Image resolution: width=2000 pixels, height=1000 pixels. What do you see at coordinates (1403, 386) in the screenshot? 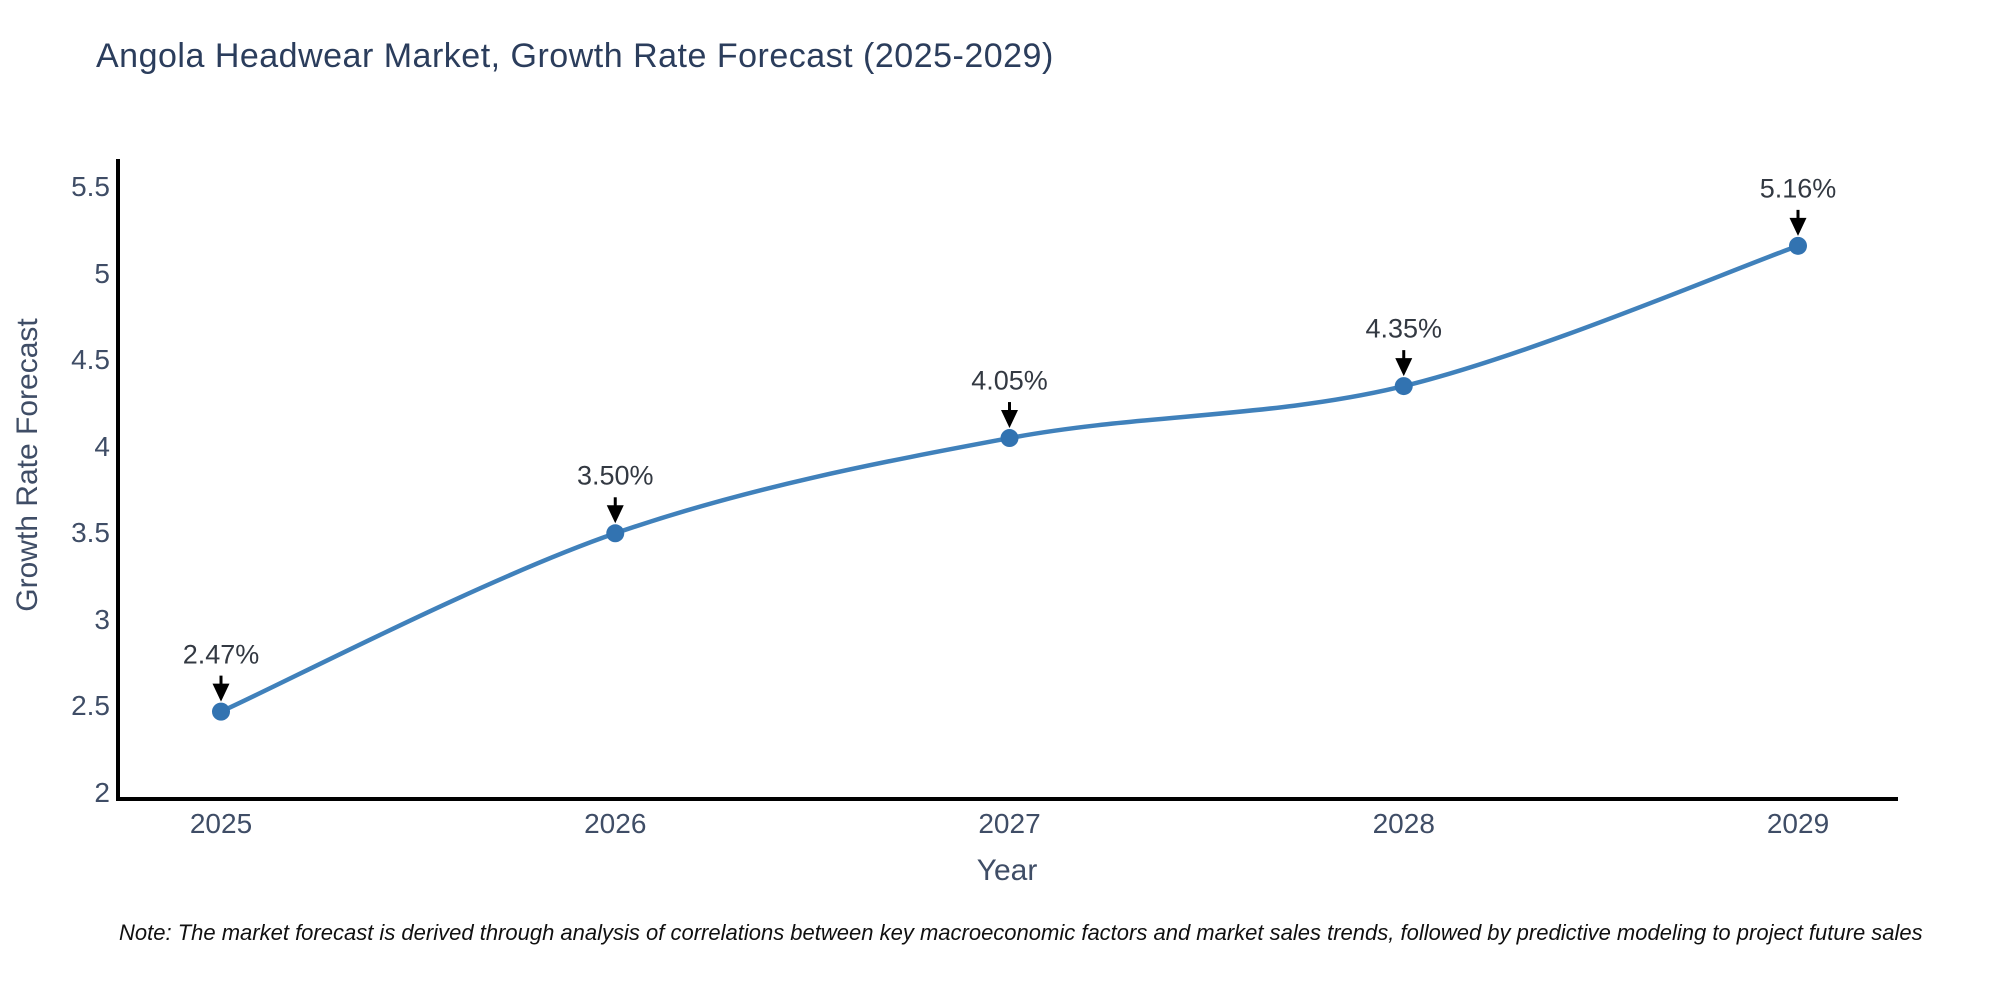
I see `data-point-2028` at bounding box center [1403, 386].